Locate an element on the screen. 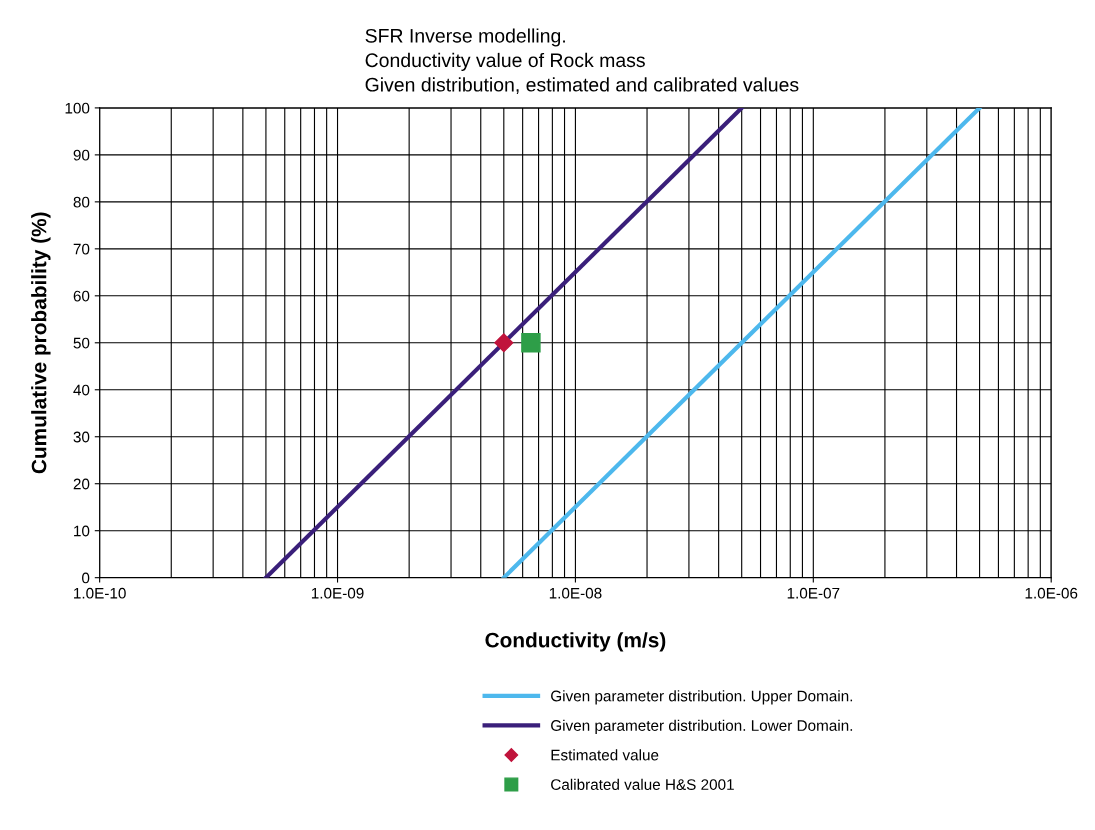  y-tick-label: 0 is located at coordinates (86, 578).